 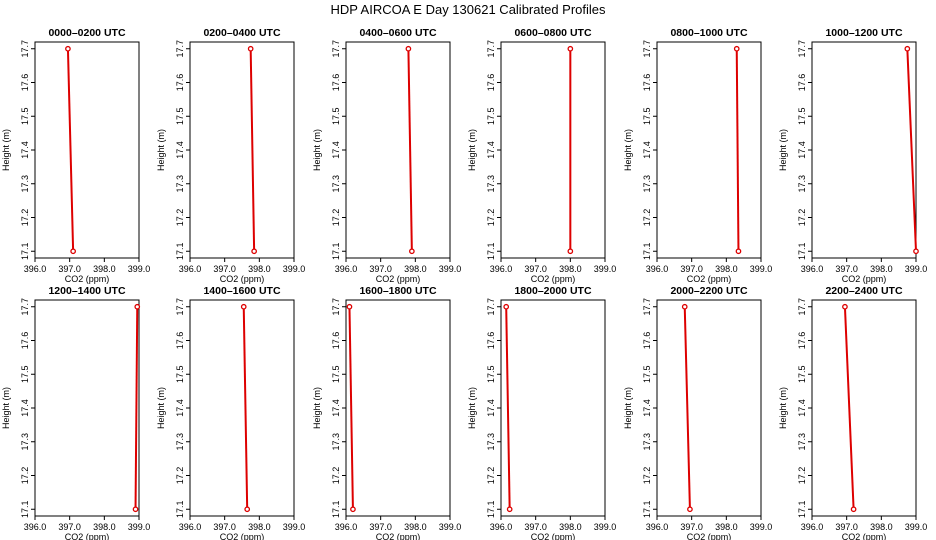 I want to click on panel-title: 1400–1600 UTC, so click(x=241, y=291).